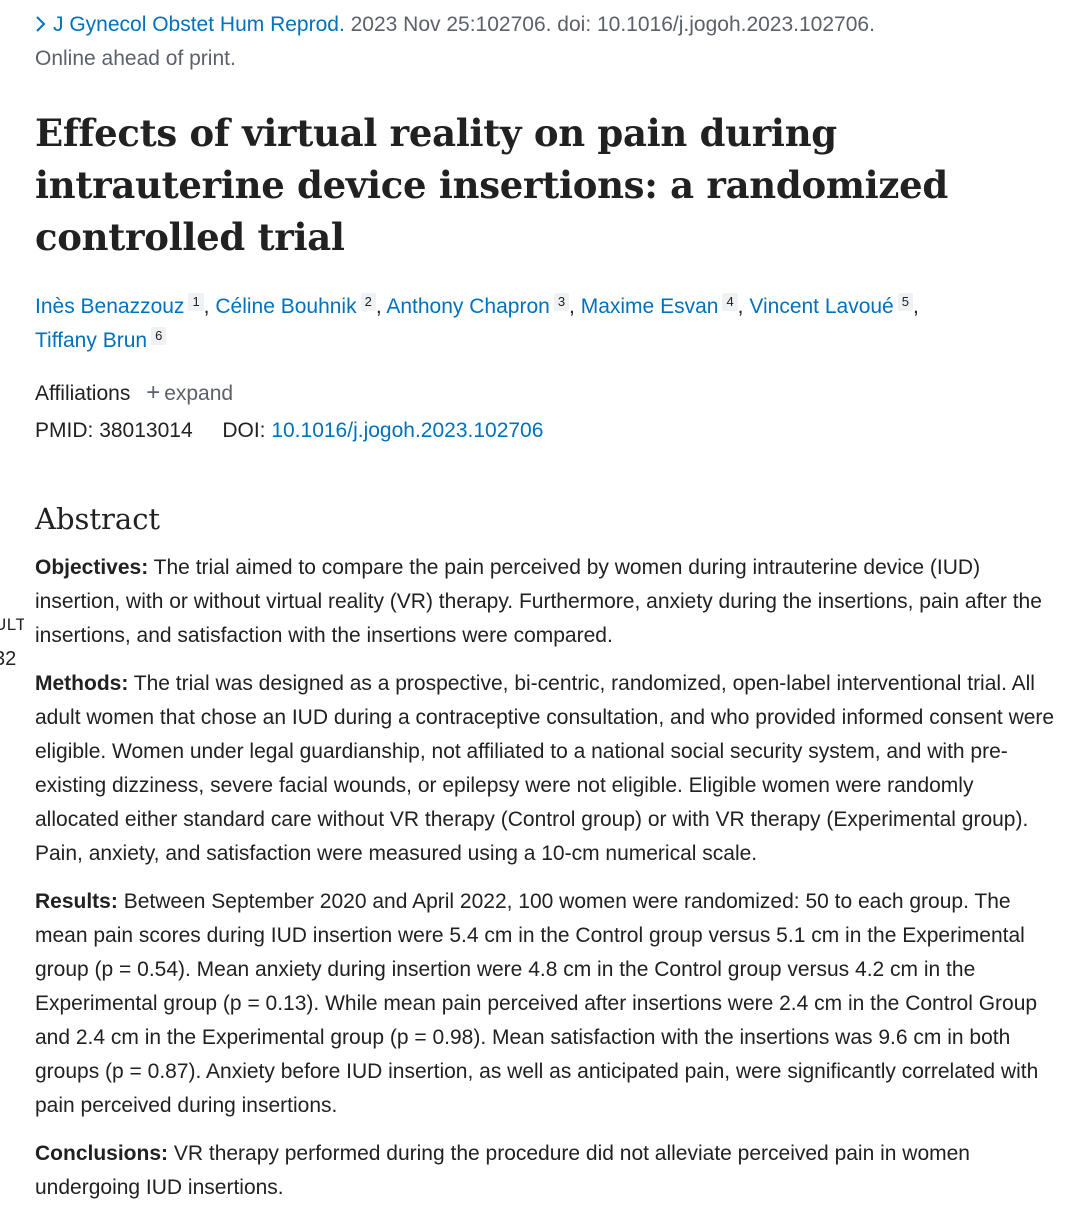 Image resolution: width=1073 pixels, height=1205 pixels. Describe the element at coordinates (102, 1153) in the screenshot. I see `section-label: Conclusions:` at that location.